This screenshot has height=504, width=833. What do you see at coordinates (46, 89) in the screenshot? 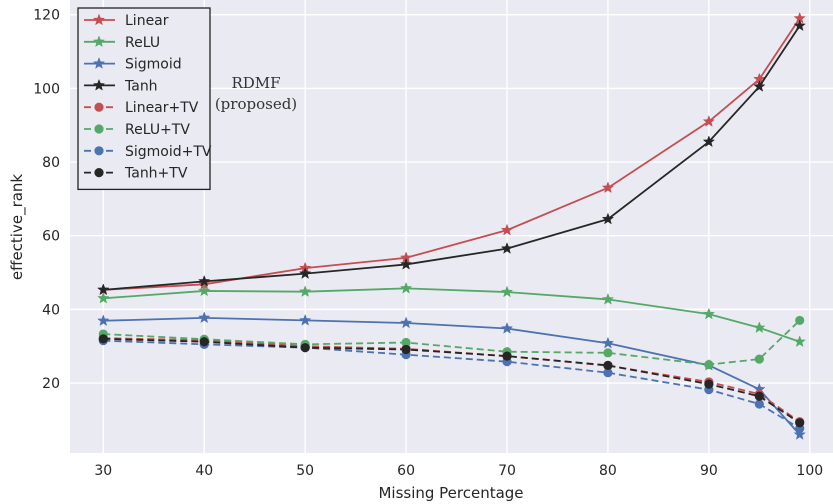
I see `y-tick-label: 100` at bounding box center [46, 89].